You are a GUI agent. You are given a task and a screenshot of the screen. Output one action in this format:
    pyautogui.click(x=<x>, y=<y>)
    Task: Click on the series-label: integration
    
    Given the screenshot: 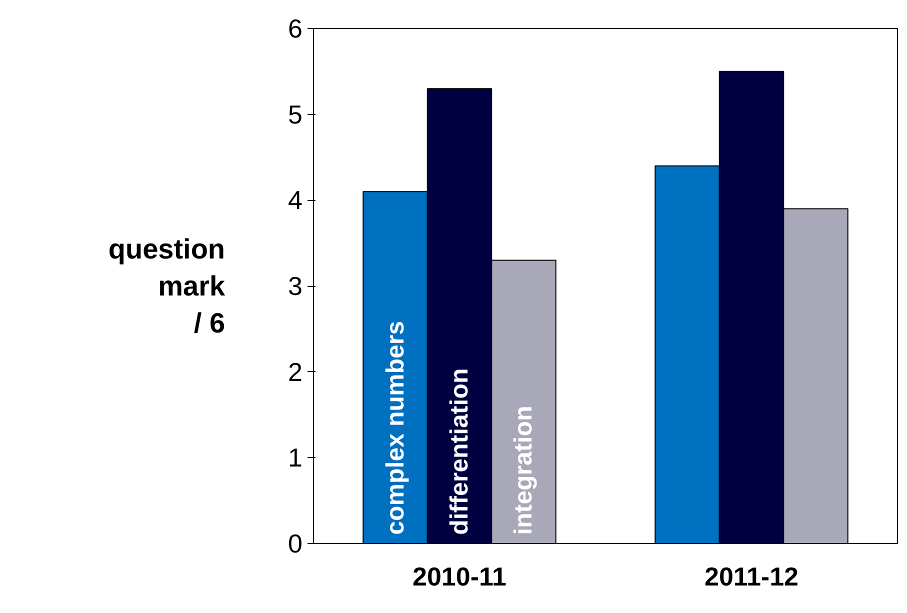 What is the action you would take?
    pyautogui.click(x=524, y=470)
    